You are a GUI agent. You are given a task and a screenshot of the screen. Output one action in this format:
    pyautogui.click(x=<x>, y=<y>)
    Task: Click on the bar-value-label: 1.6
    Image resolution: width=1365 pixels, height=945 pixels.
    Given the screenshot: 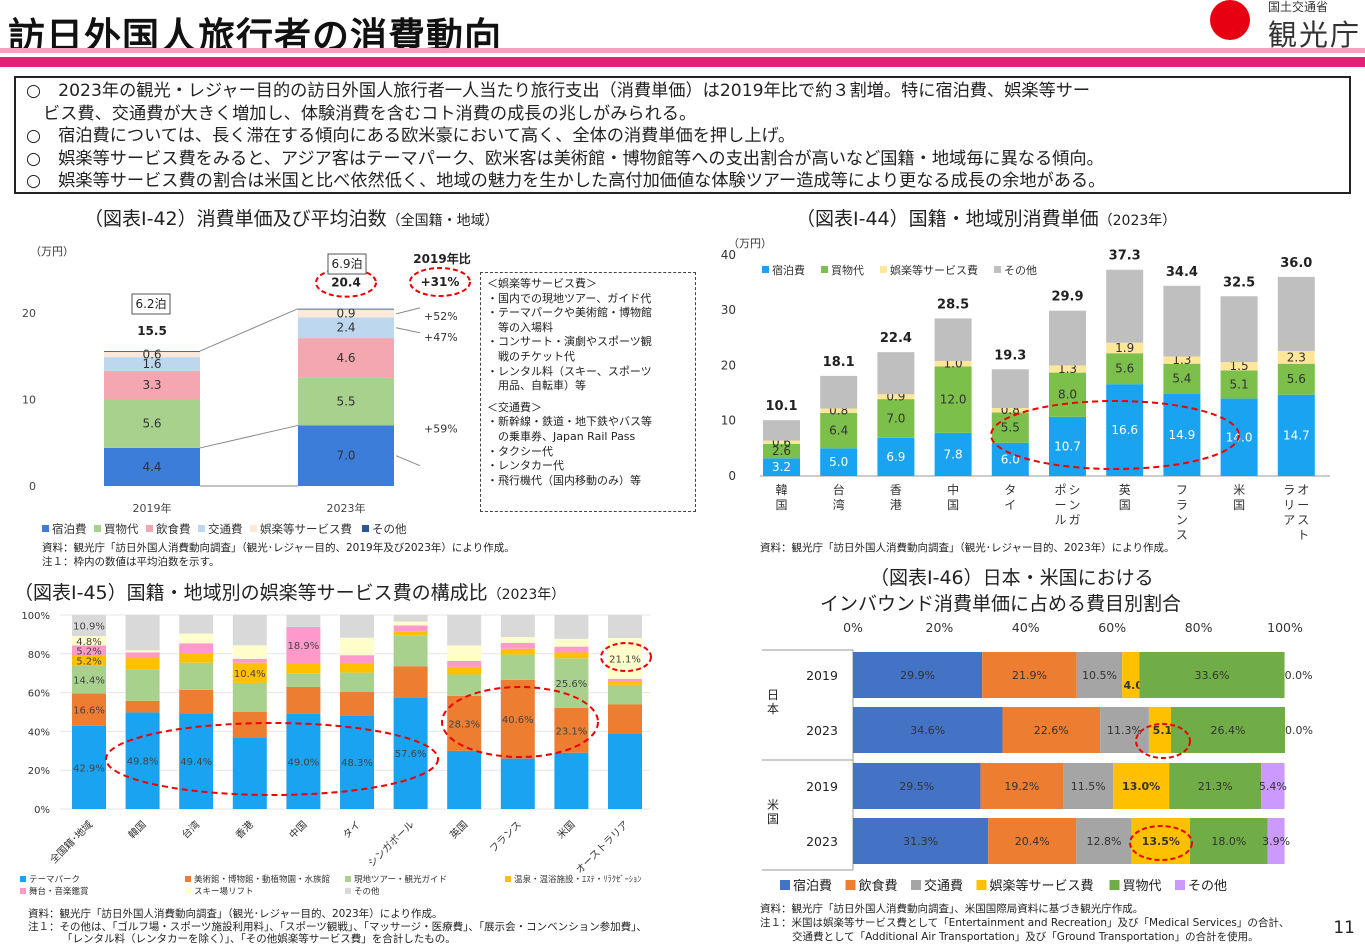 What is the action you would take?
    pyautogui.click(x=151, y=364)
    